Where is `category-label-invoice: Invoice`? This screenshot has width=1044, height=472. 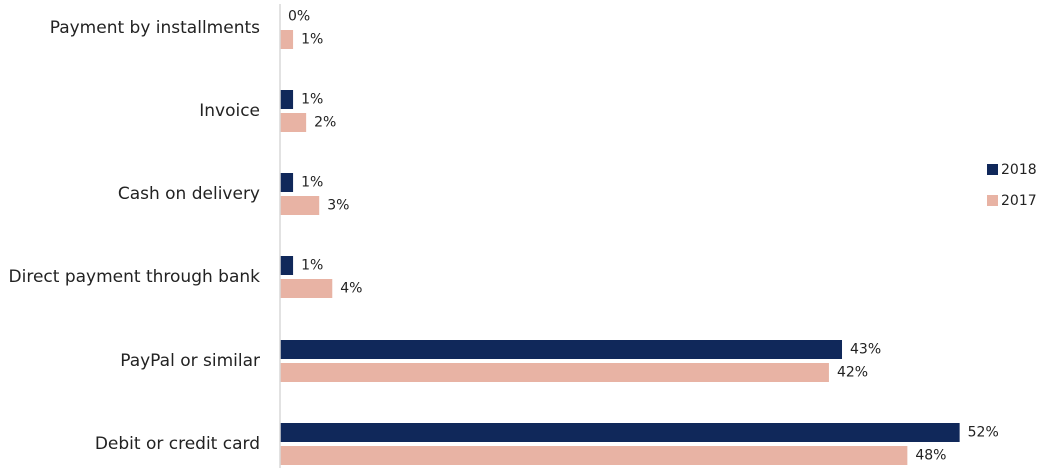
category-label-invoice: Invoice is located at coordinates (229, 111).